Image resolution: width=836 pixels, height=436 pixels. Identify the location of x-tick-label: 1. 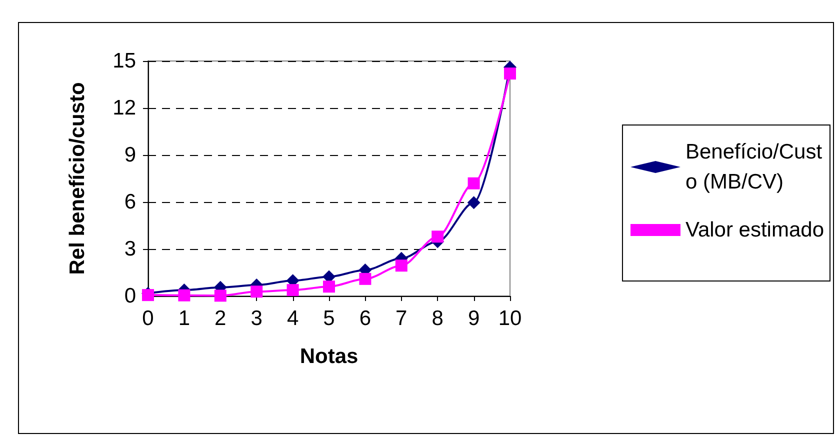
(184, 318).